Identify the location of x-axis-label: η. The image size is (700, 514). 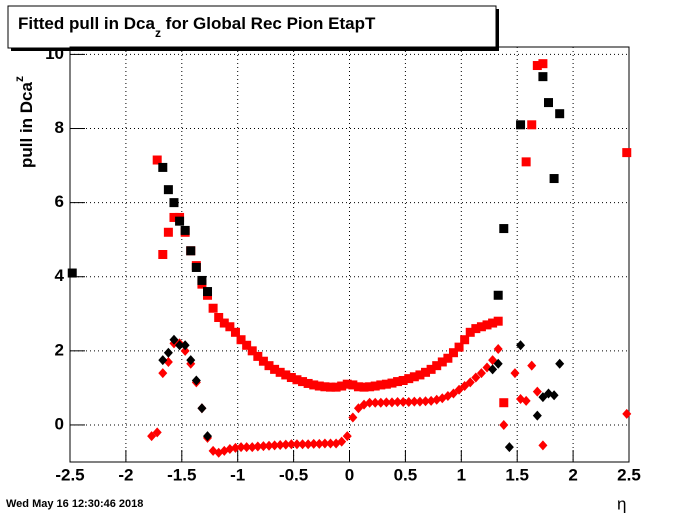
(621, 503).